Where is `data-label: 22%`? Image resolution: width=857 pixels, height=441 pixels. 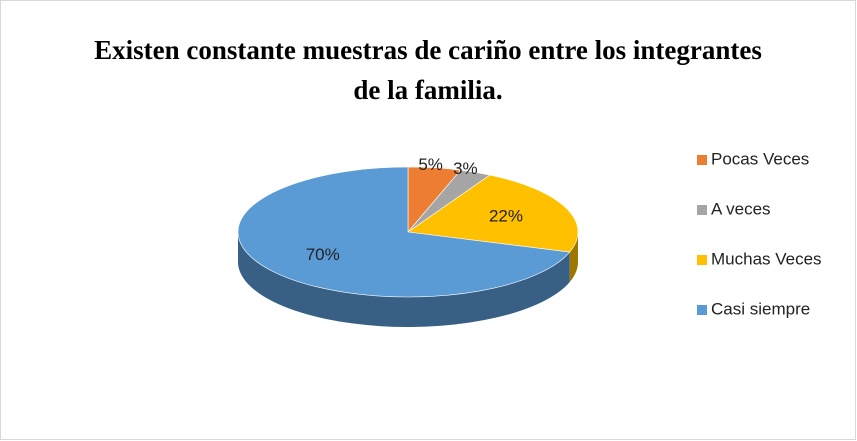 data-label: 22% is located at coordinates (506, 216).